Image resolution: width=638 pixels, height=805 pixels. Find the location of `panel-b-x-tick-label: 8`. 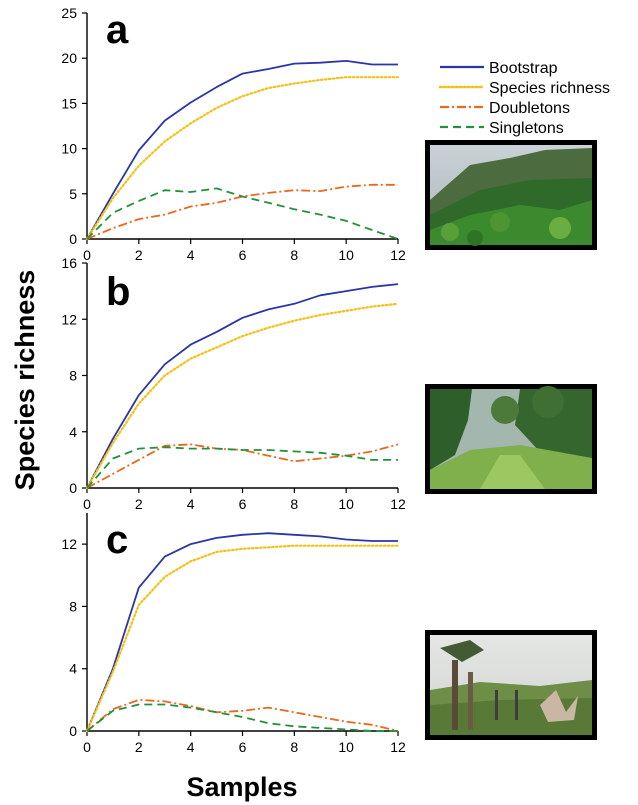

panel-b-x-tick-label: 8 is located at coordinates (294, 504).